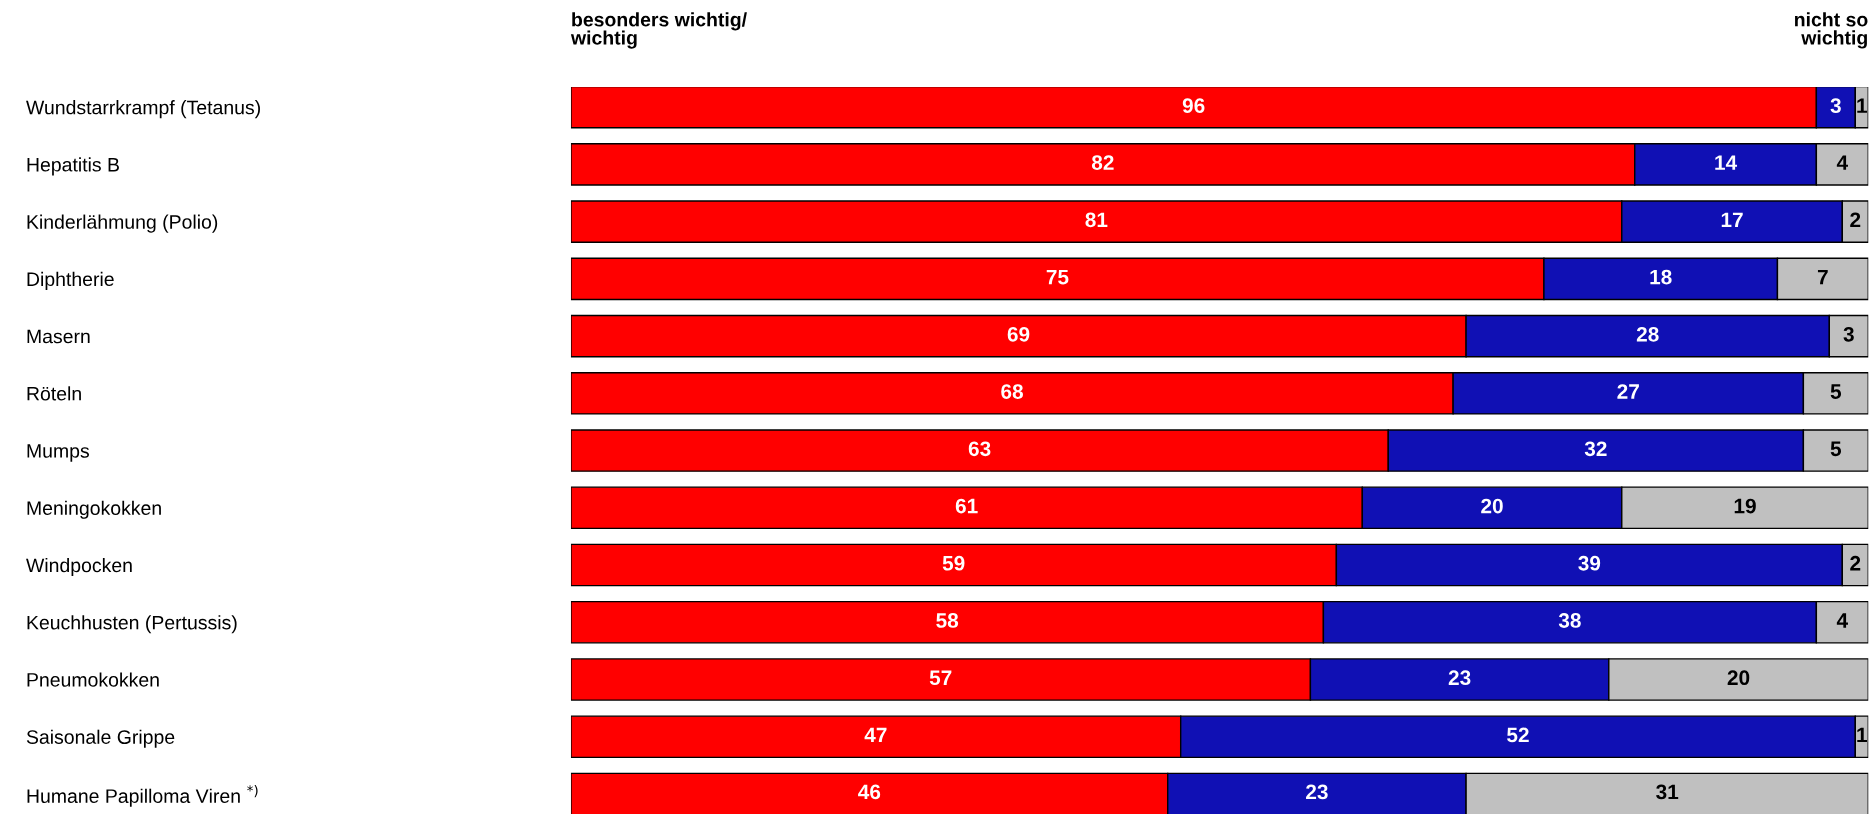  Describe the element at coordinates (1822, 277) in the screenshot. I see `data-label: 7` at that location.